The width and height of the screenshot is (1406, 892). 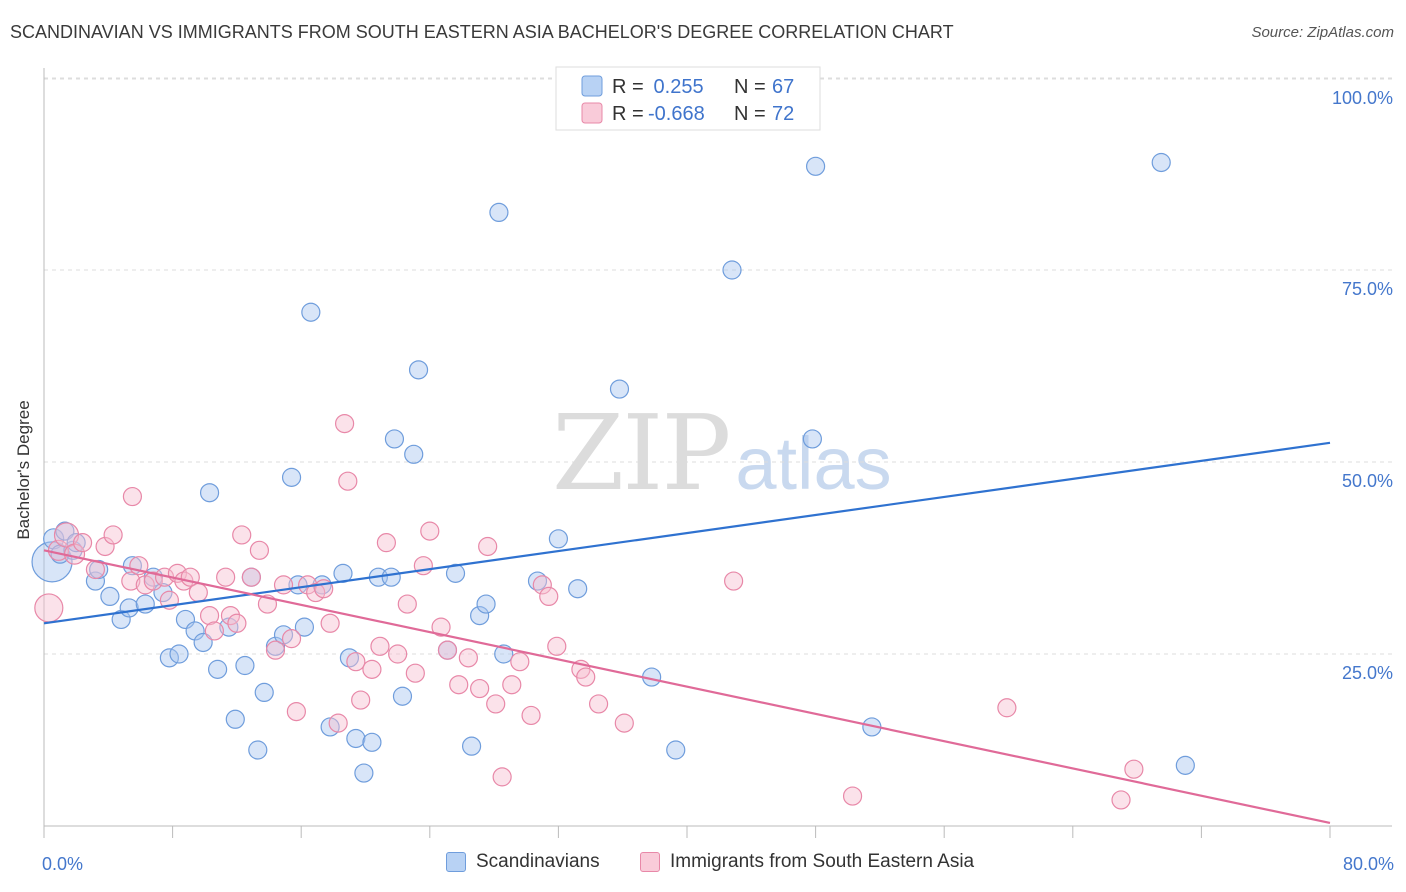 I want to click on legend-item-immigrants: Immigrants from South Eastern Asia, so click(x=807, y=862).